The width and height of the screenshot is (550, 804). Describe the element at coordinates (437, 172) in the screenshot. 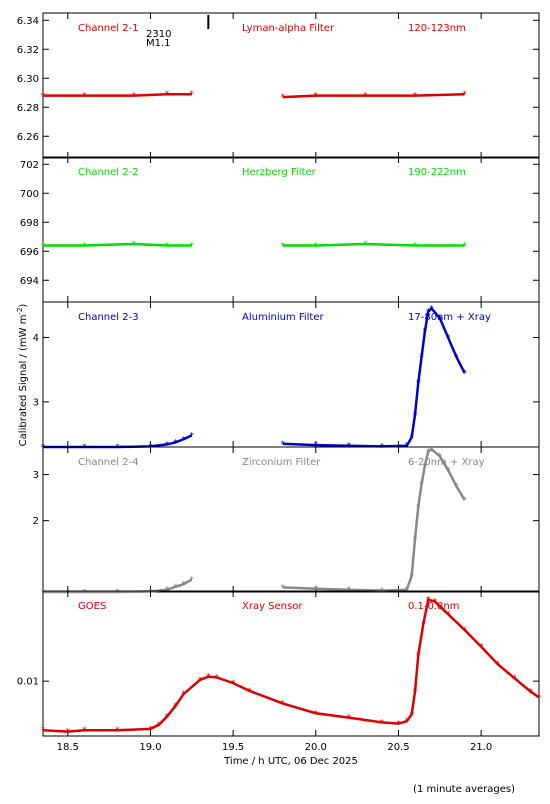

I see `band-label: 190-222nm` at that location.